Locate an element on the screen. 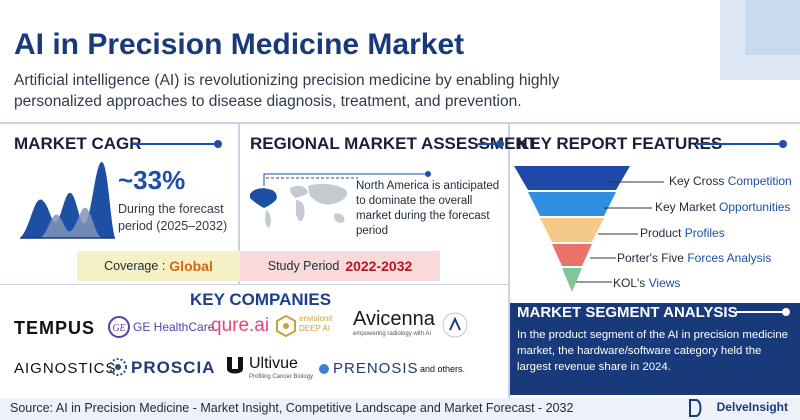 The height and width of the screenshot is (420, 800). ge-logo-icon: GE is located at coordinates (119, 327).